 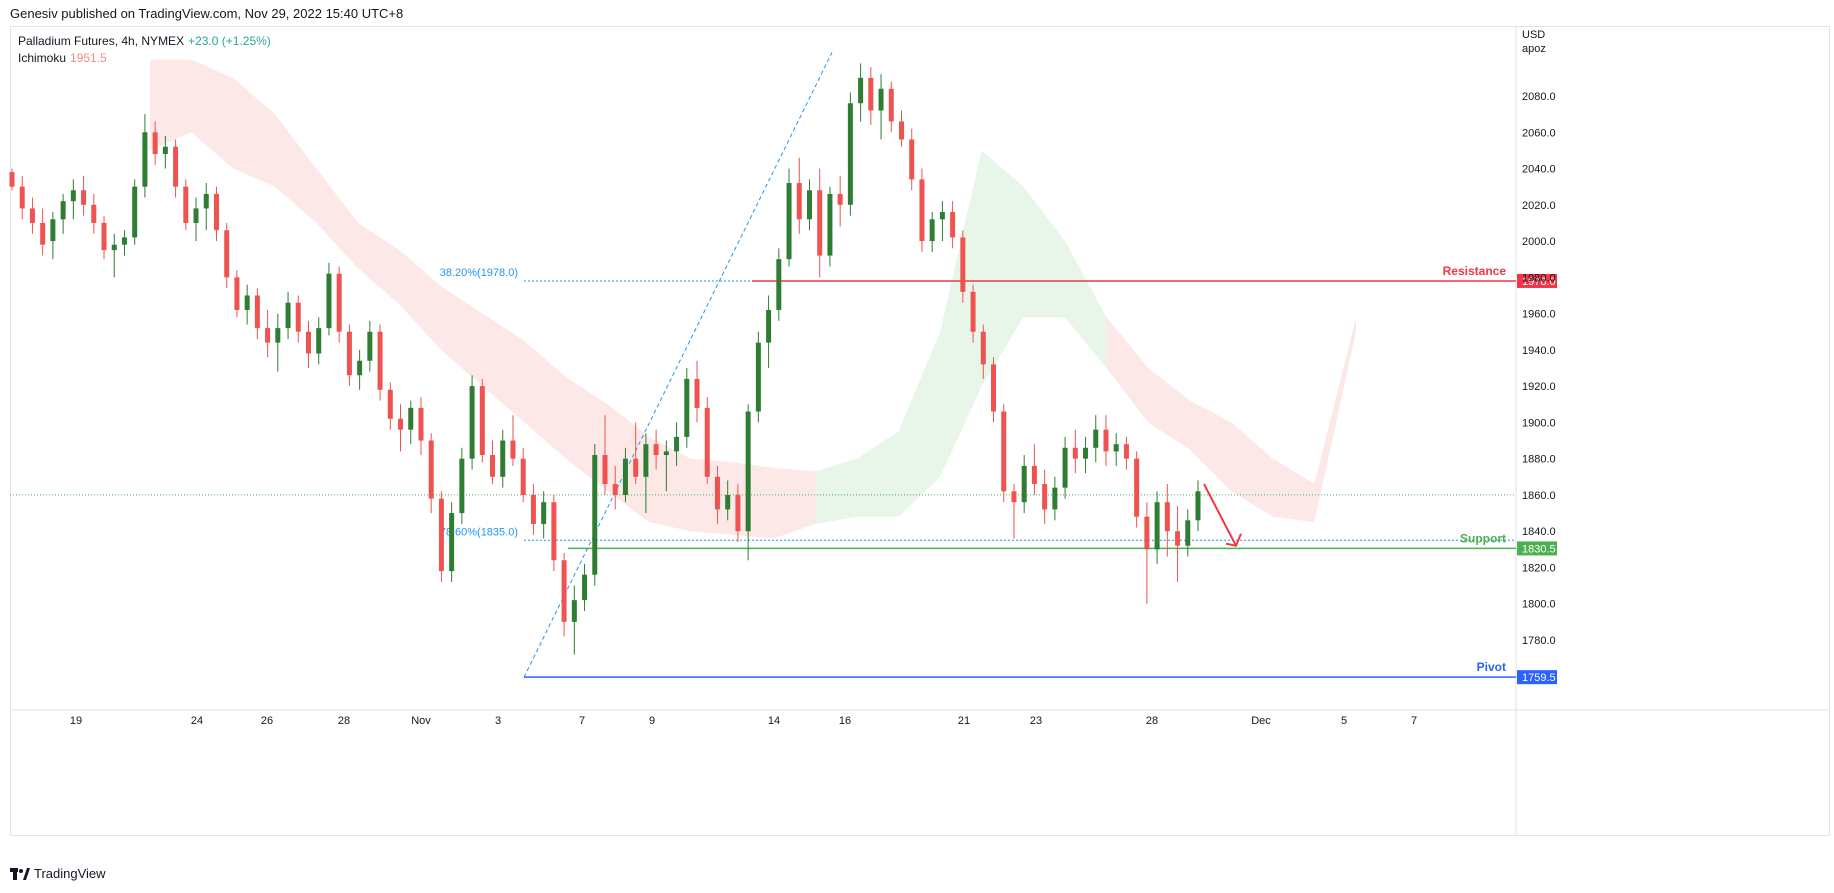 I want to click on x-tick-label: 16, so click(x=845, y=721).